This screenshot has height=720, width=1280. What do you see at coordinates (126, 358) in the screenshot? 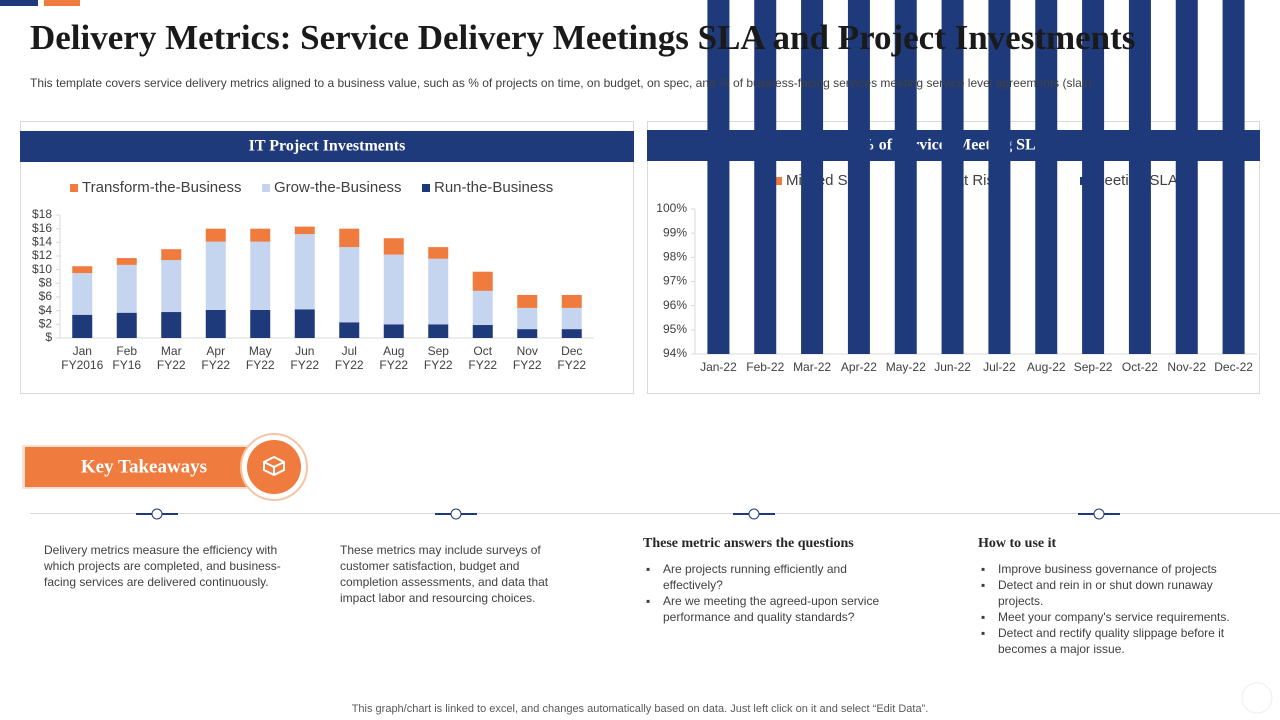
I see `x-tick-label: Feb FY16` at bounding box center [126, 358].